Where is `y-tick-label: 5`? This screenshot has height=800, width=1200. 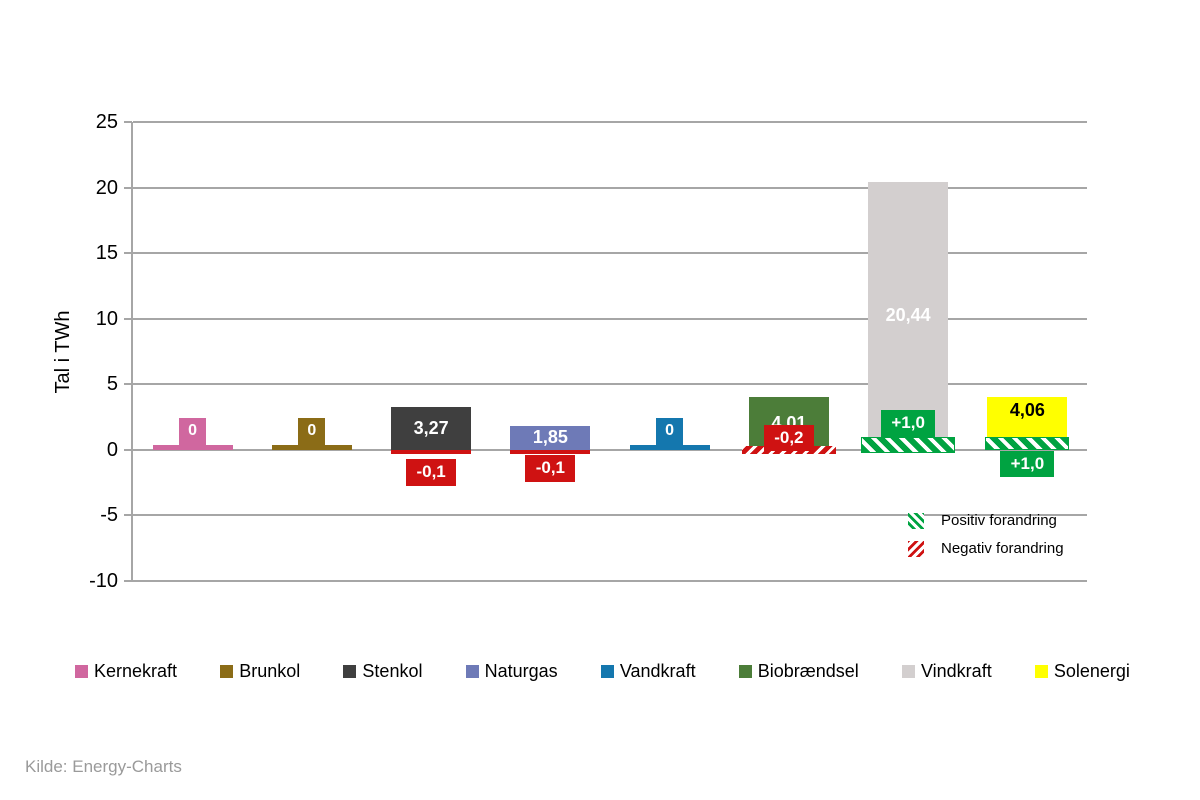 y-tick-label: 5 is located at coordinates (112, 384).